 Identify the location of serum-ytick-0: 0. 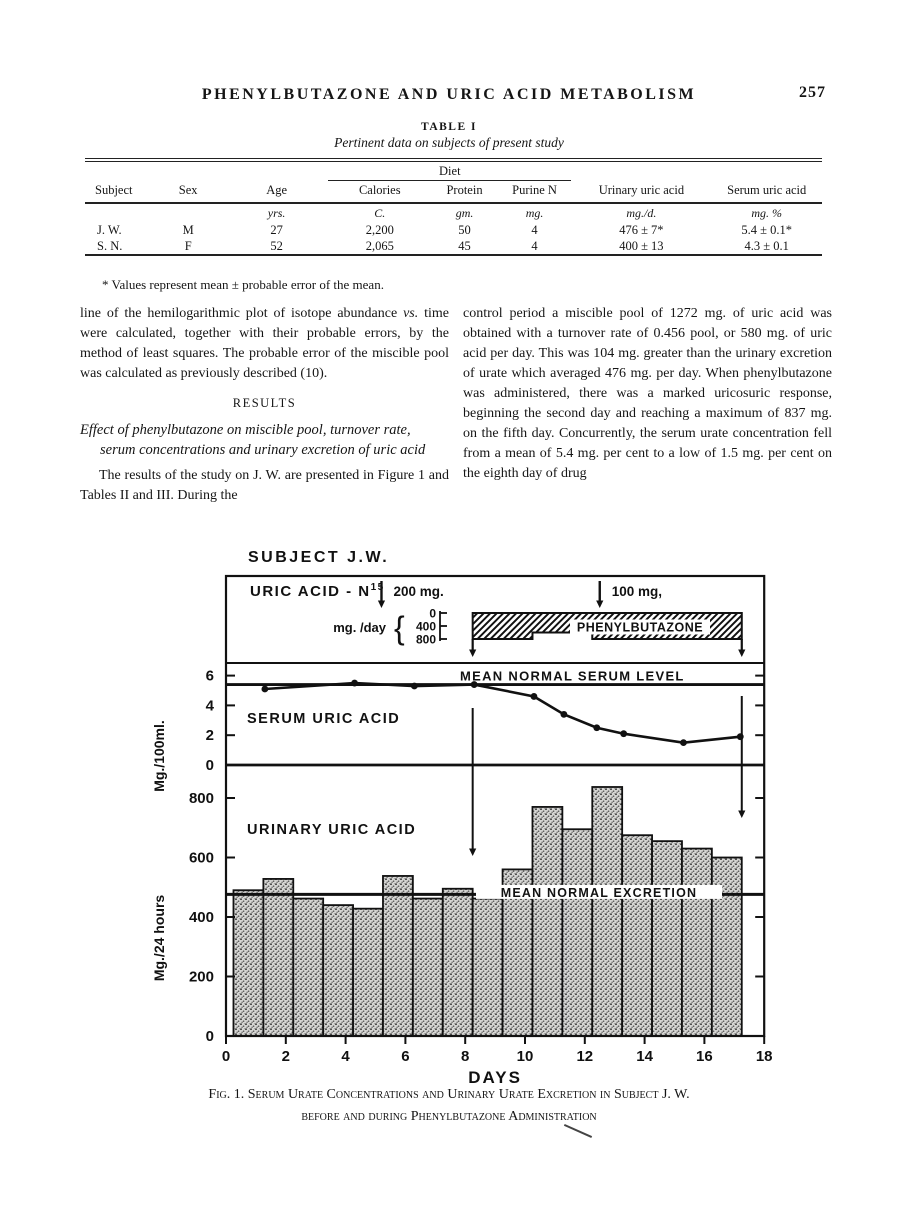
(210, 765).